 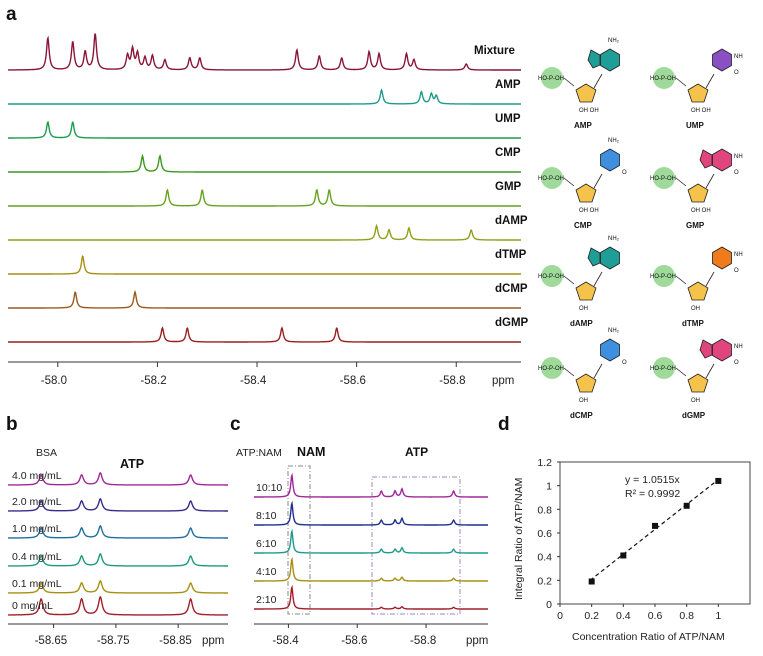 What do you see at coordinates (269, 488) in the screenshot?
I see `ratio-trace-label: 10:10` at bounding box center [269, 488].